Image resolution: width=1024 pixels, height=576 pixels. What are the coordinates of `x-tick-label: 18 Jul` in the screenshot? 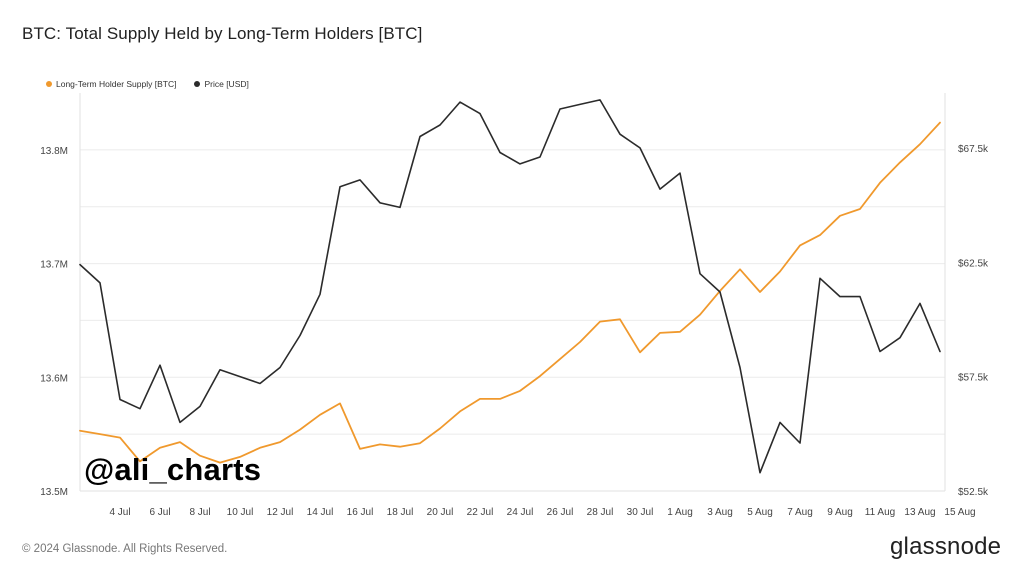 It's located at (400, 512).